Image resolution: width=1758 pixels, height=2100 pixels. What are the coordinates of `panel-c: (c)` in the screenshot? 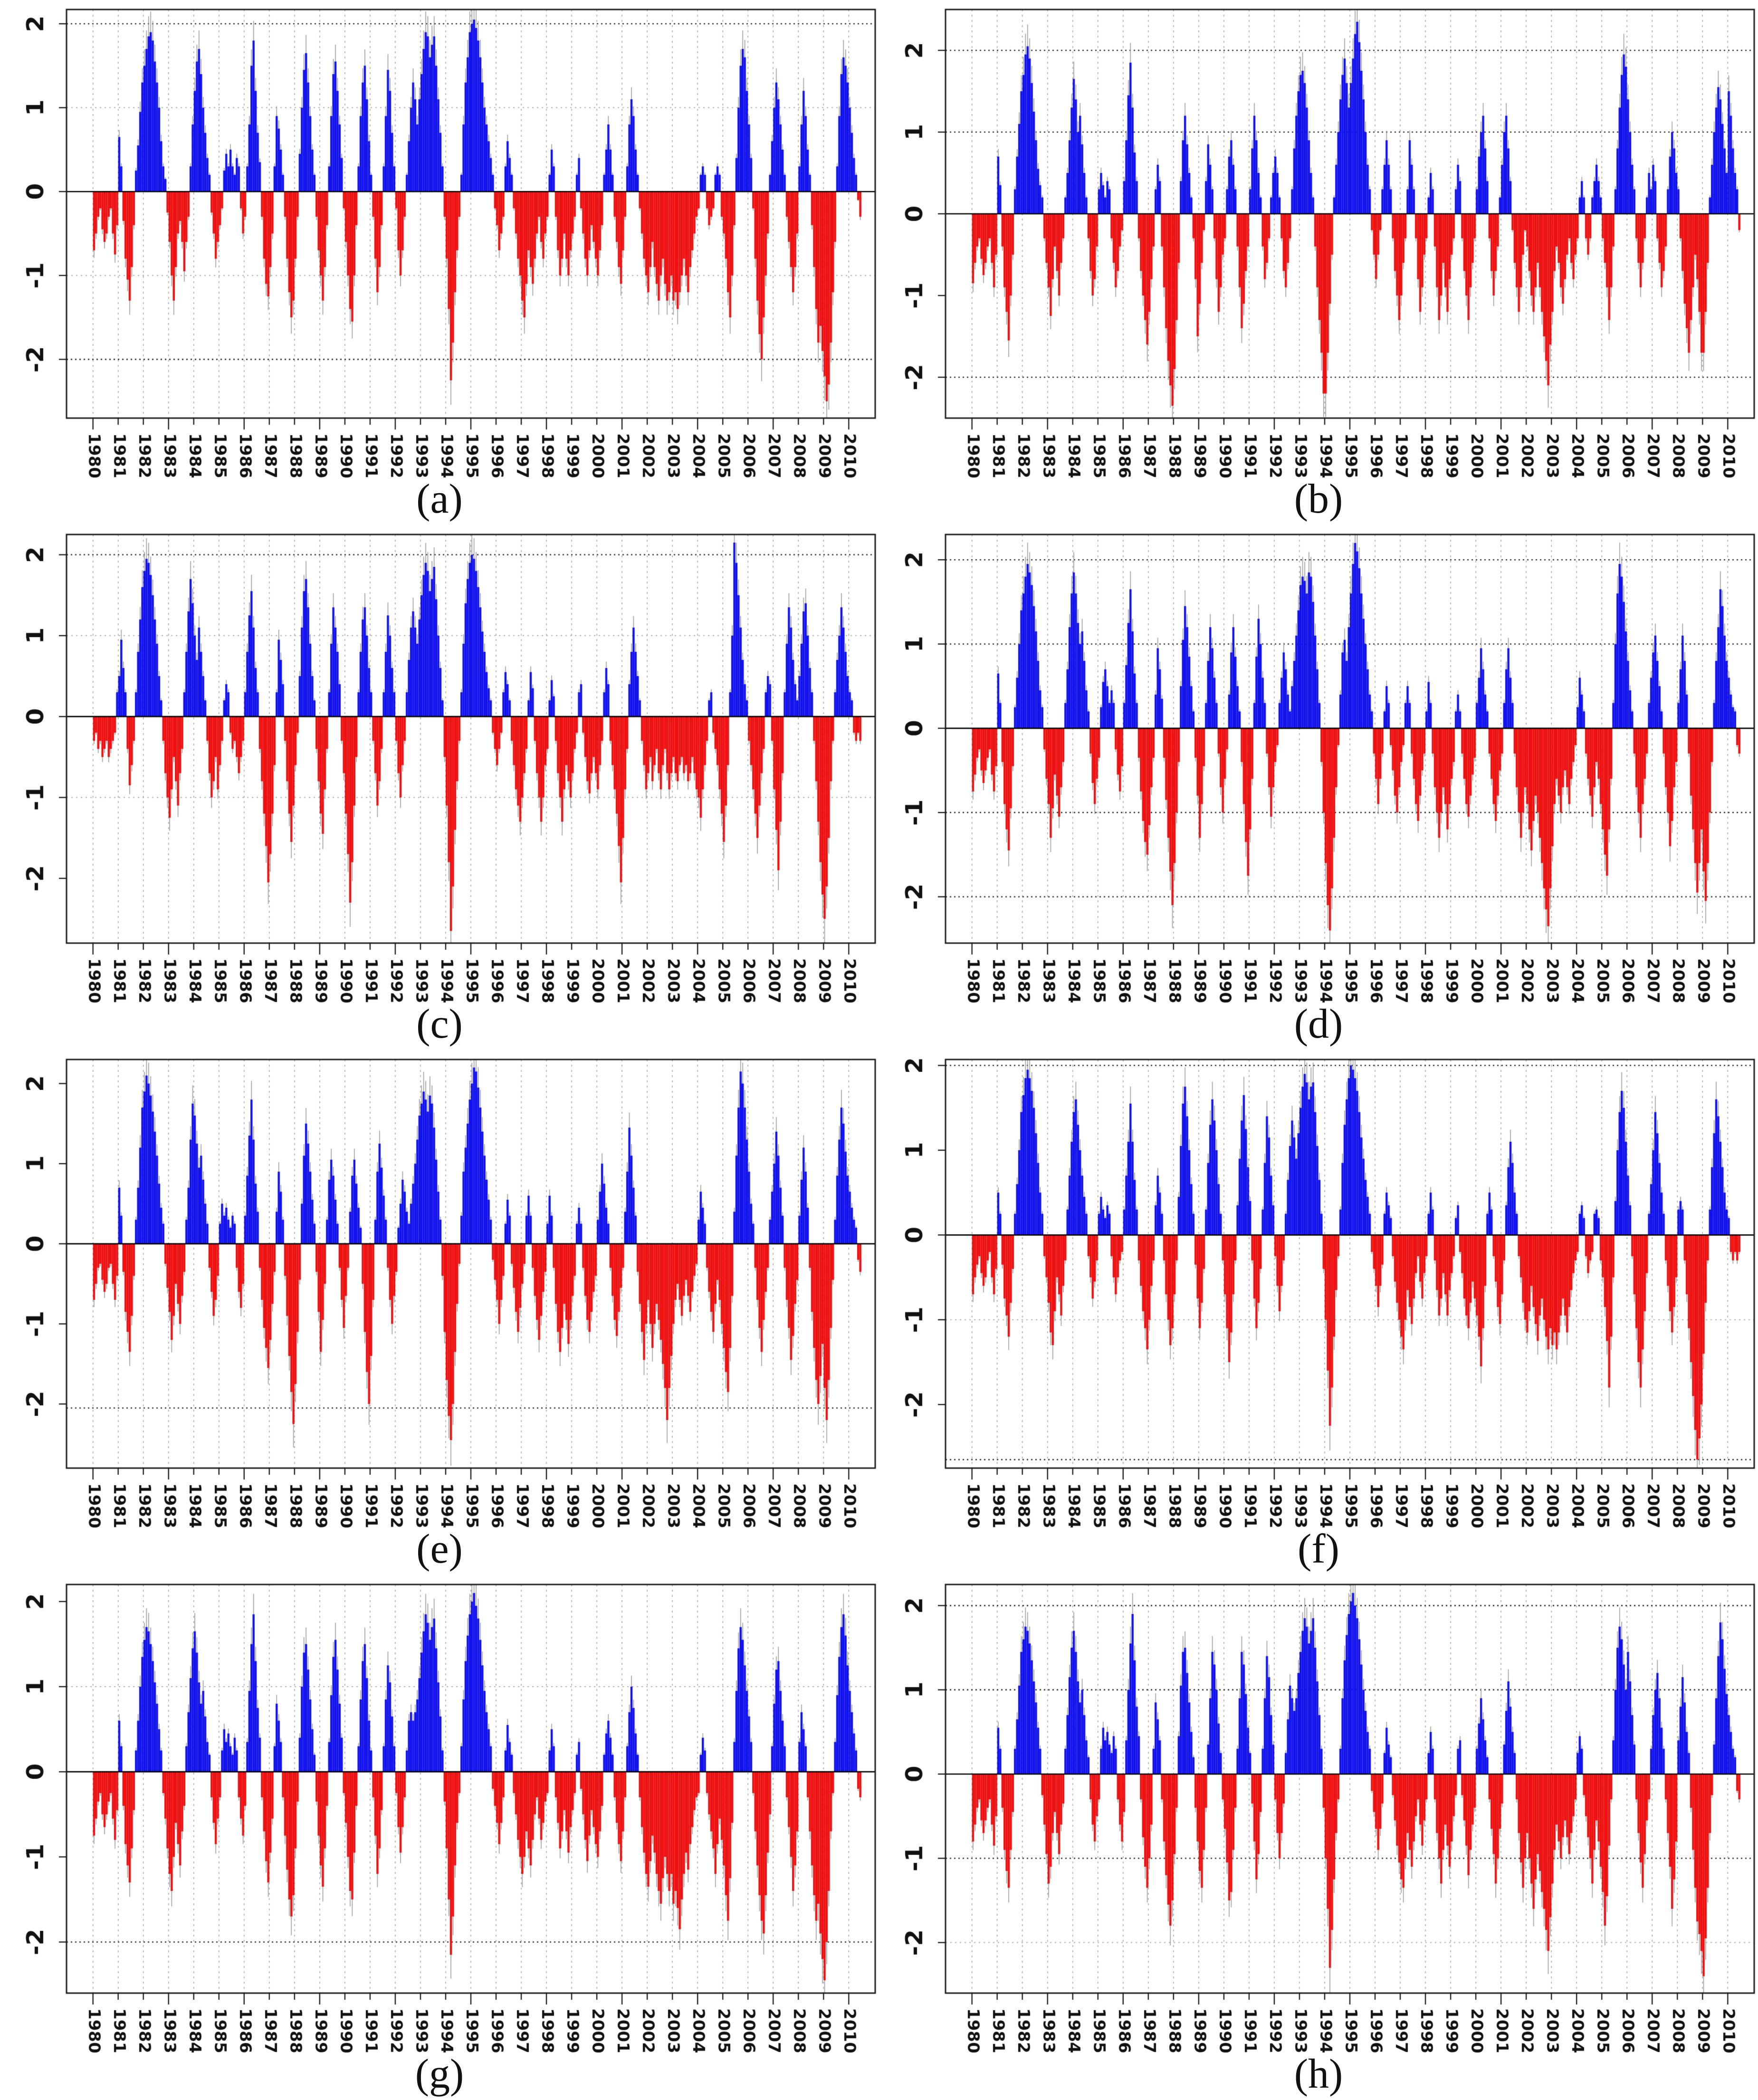 It's located at (439, 787).